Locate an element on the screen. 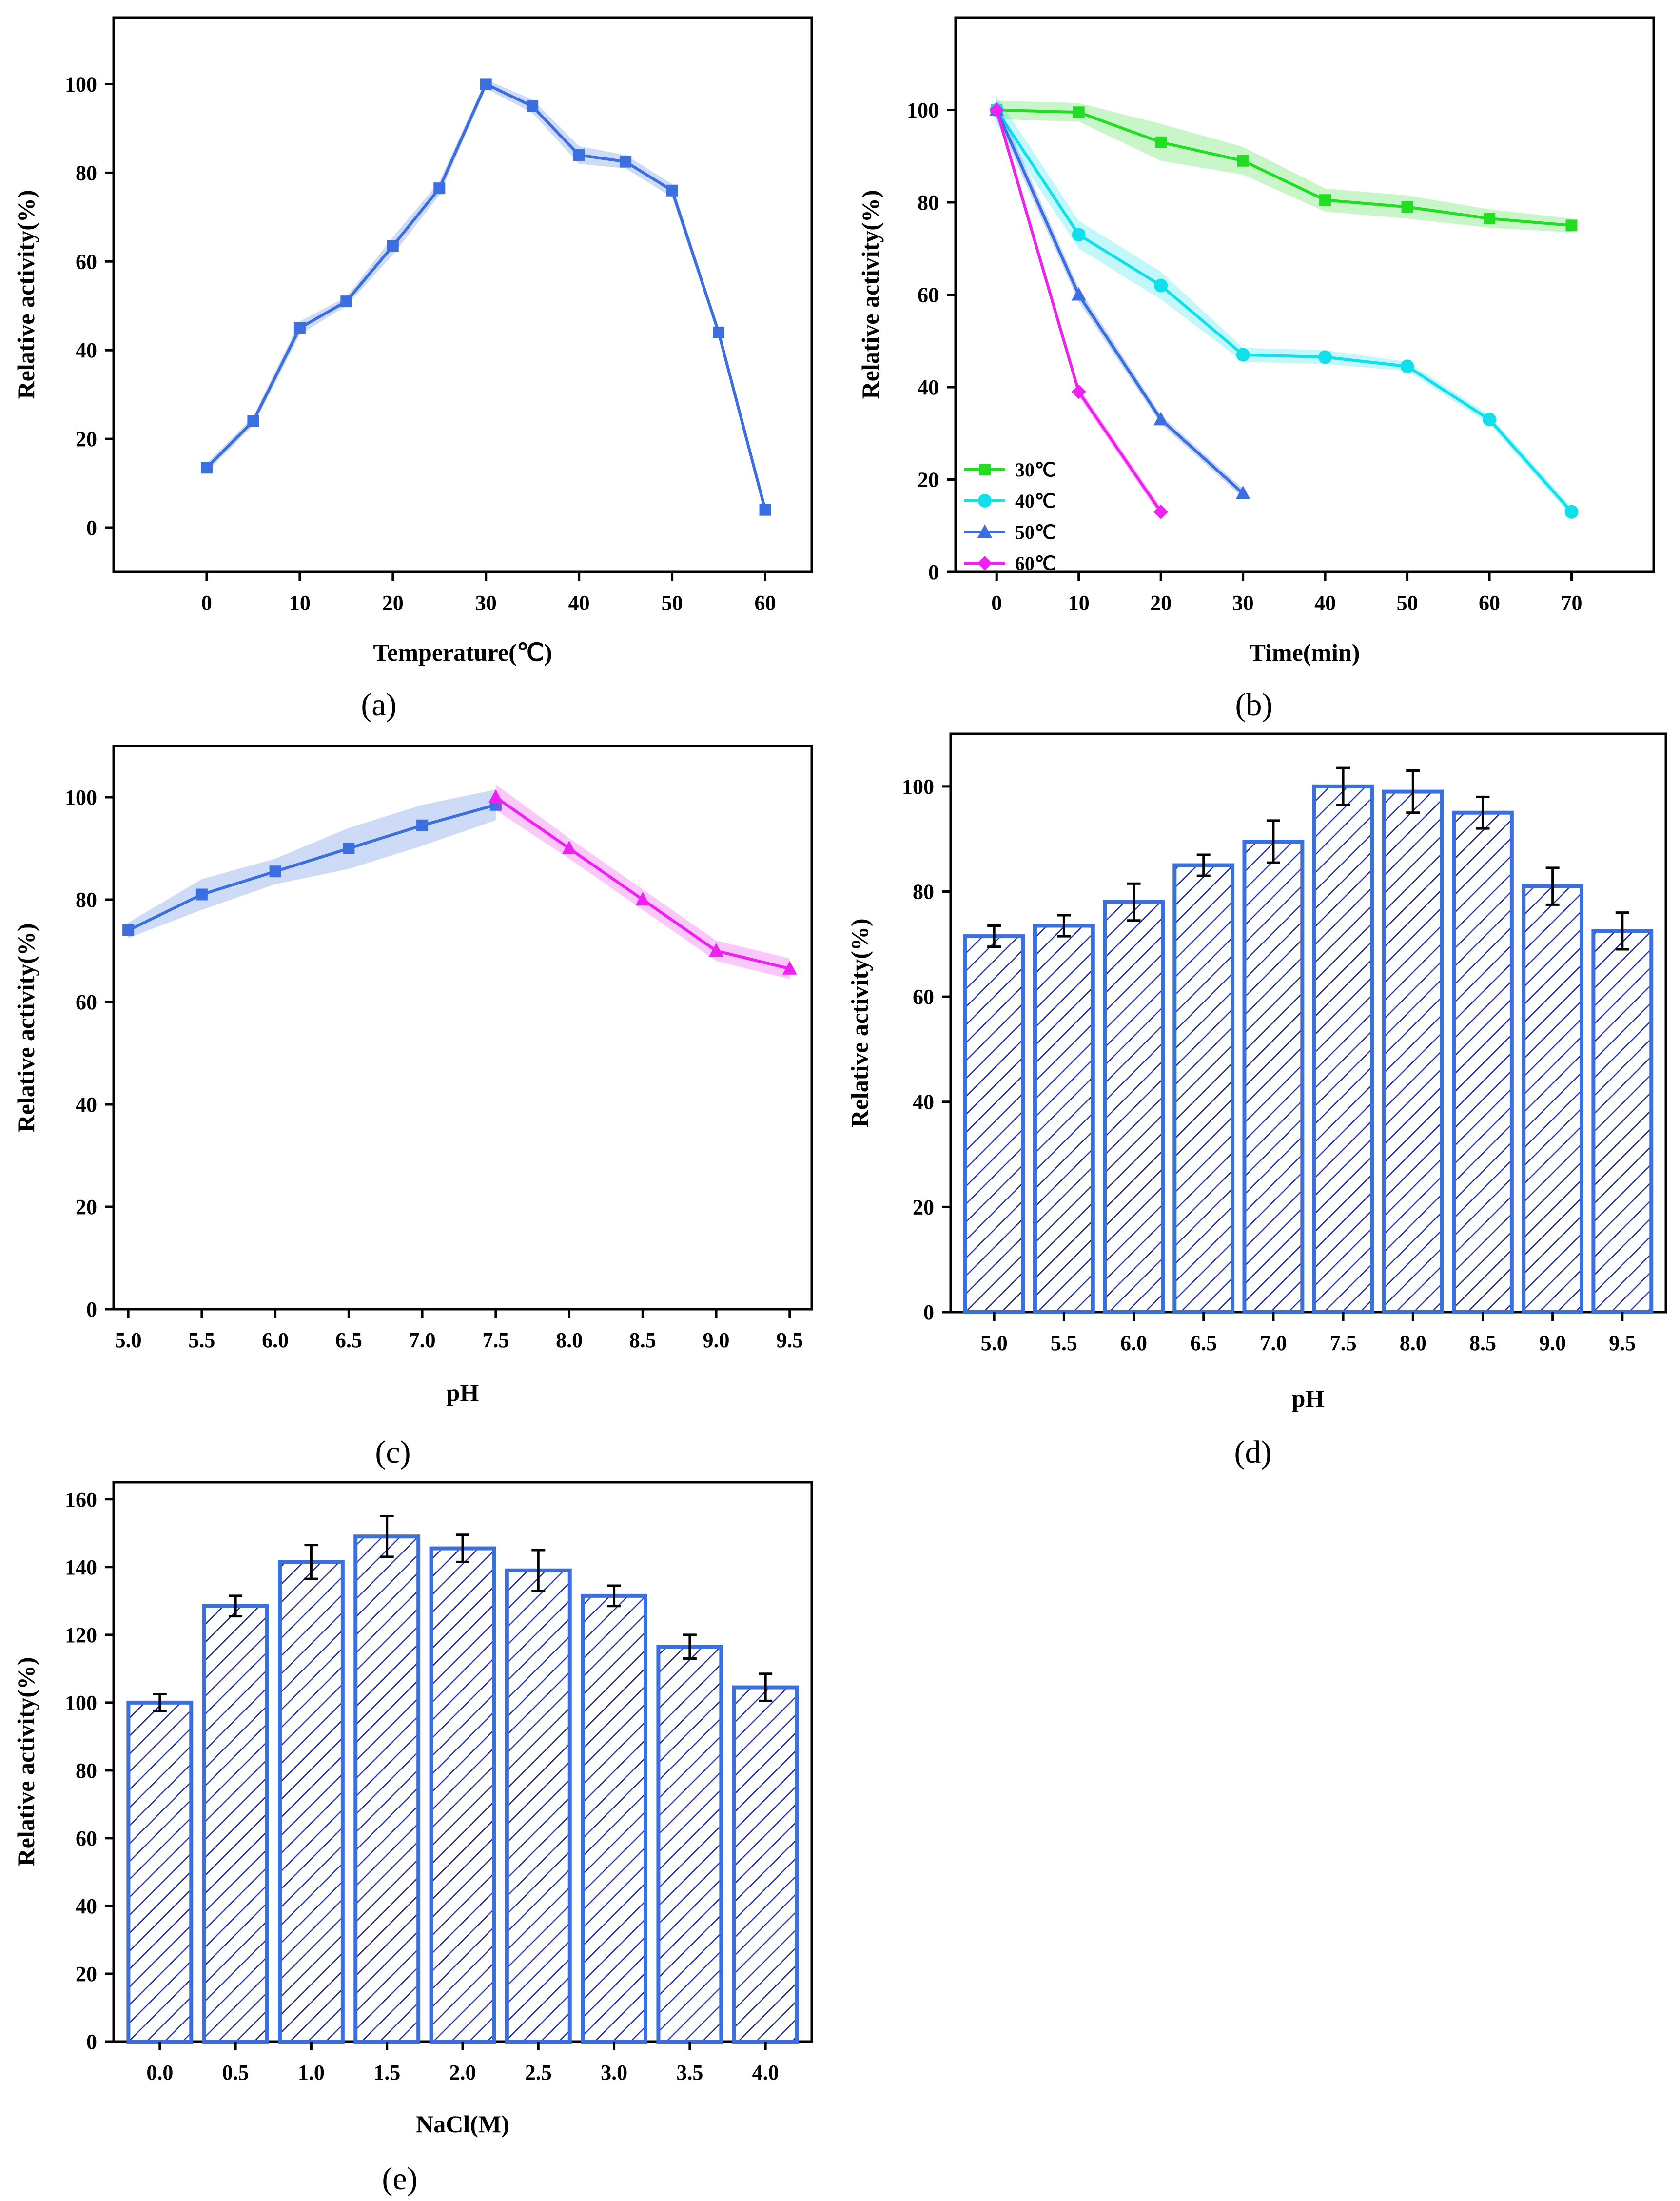  panel-e-xtick-label-6: 3.0 is located at coordinates (614, 2072).